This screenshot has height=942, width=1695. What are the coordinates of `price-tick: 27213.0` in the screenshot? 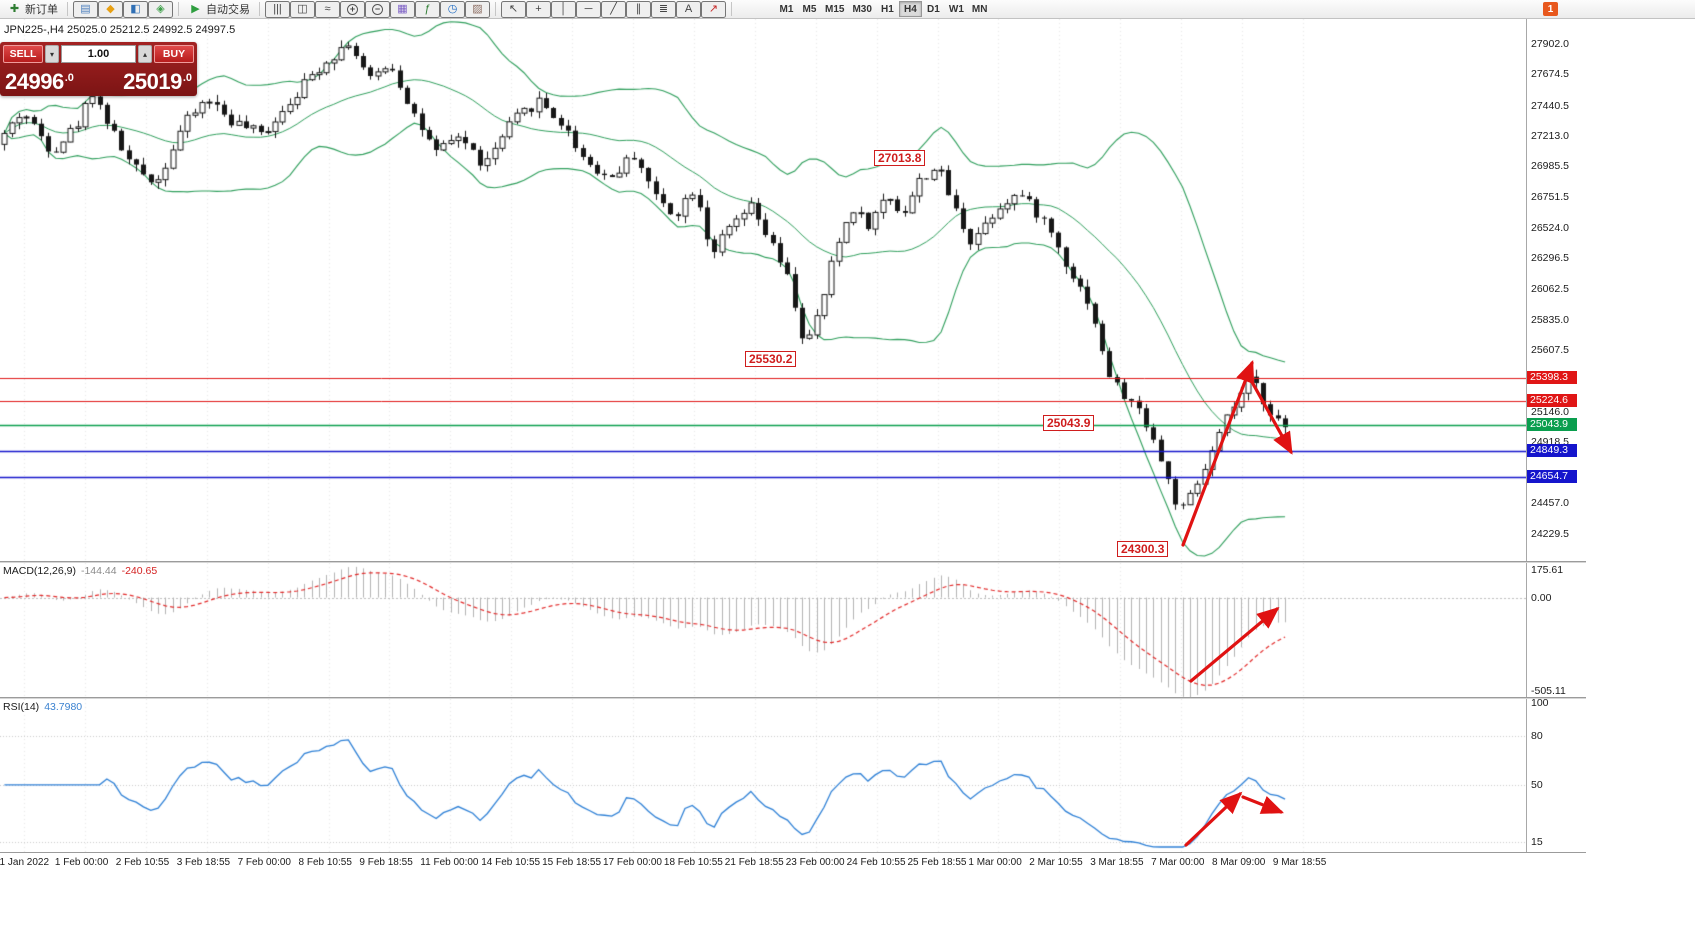 It's located at (1550, 135).